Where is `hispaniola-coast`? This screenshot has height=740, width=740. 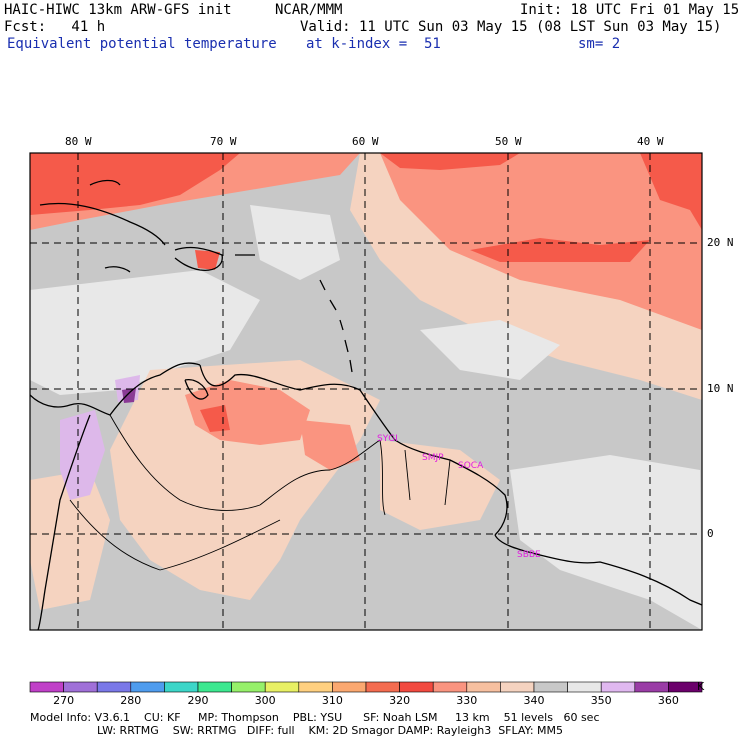
hispaniola-coast is located at coordinates (198, 258).